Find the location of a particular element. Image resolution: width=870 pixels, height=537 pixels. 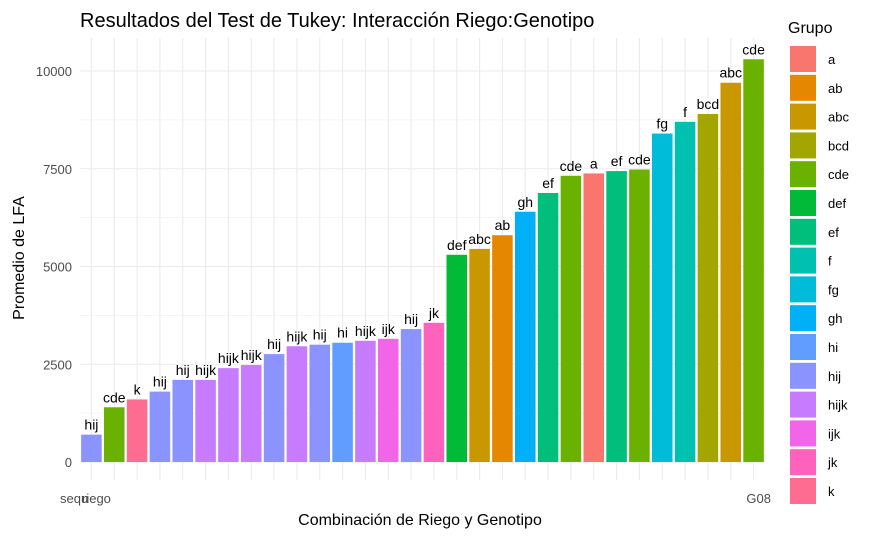

y-axis-label: Promedio de LFA is located at coordinates (19, 258).